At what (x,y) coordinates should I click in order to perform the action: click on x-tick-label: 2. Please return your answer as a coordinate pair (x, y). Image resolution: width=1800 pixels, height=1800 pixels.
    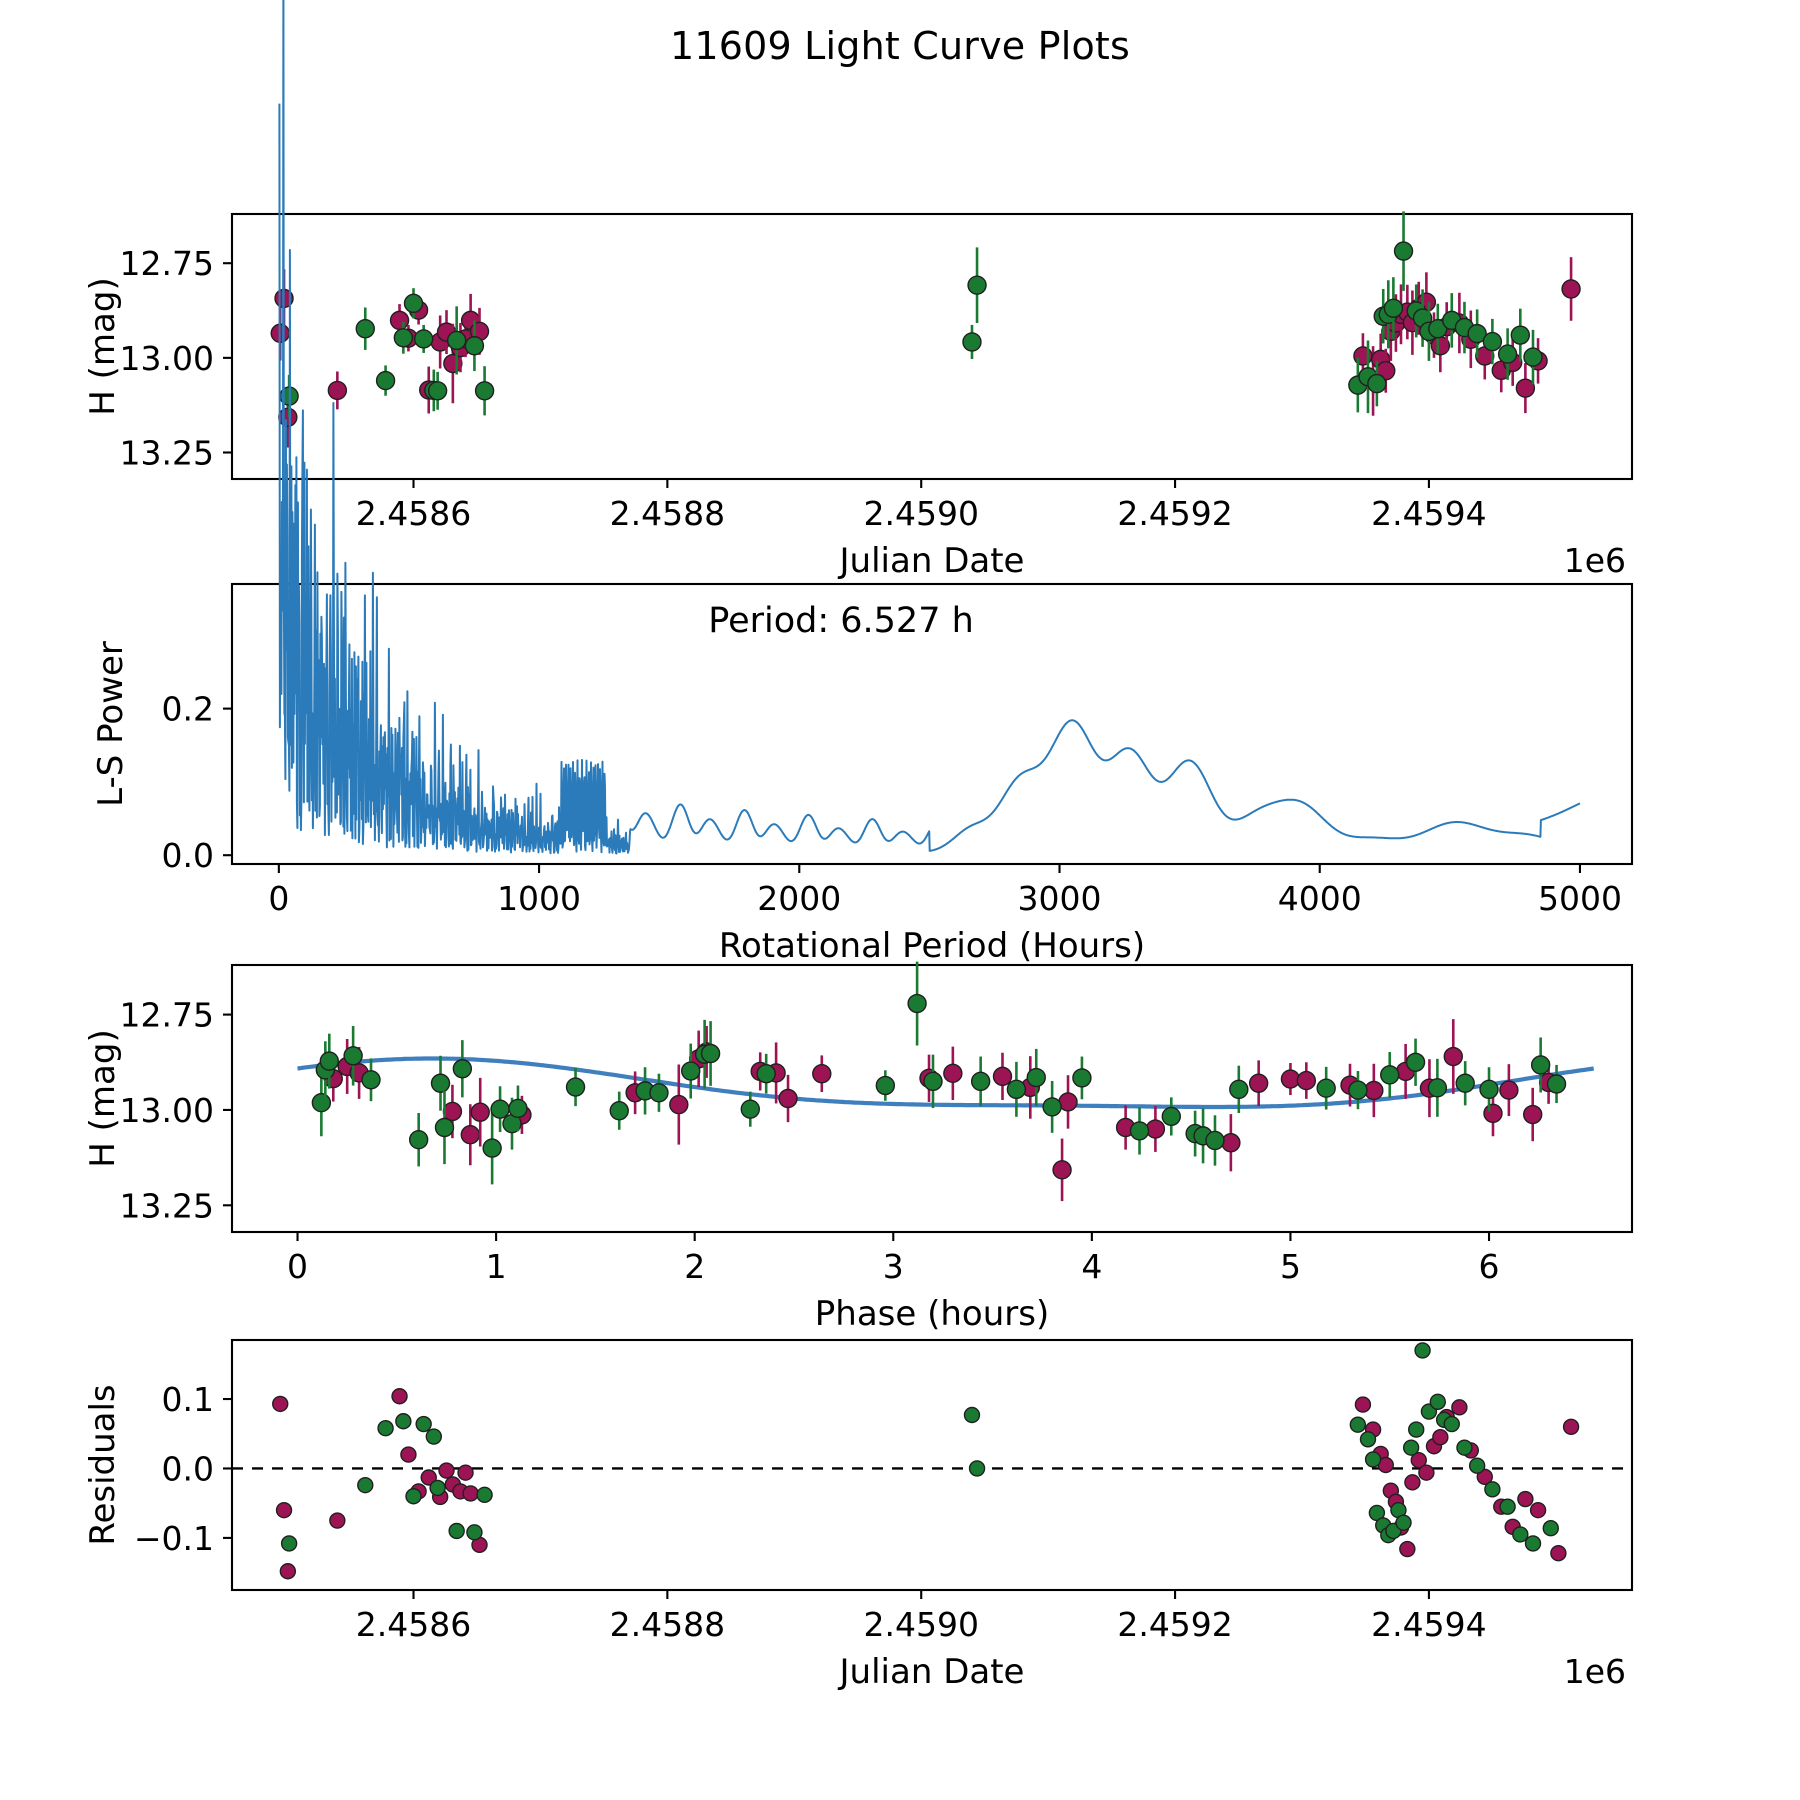
    Looking at the image, I should click on (694, 1266).